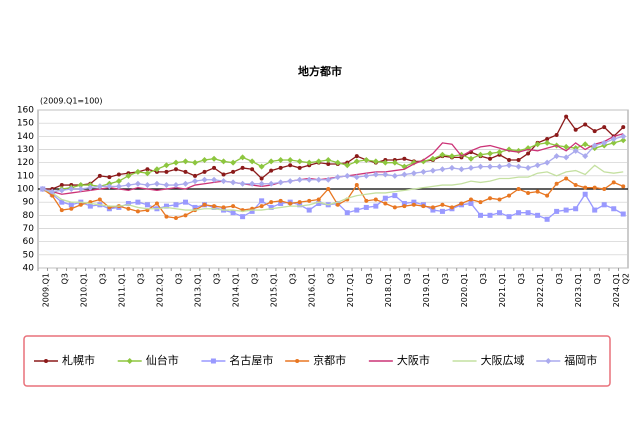 Image resolution: width=640 pixels, height=431 pixels. Describe the element at coordinates (29, 269) in the screenshot. I see `y-tick-label: 40` at that location.